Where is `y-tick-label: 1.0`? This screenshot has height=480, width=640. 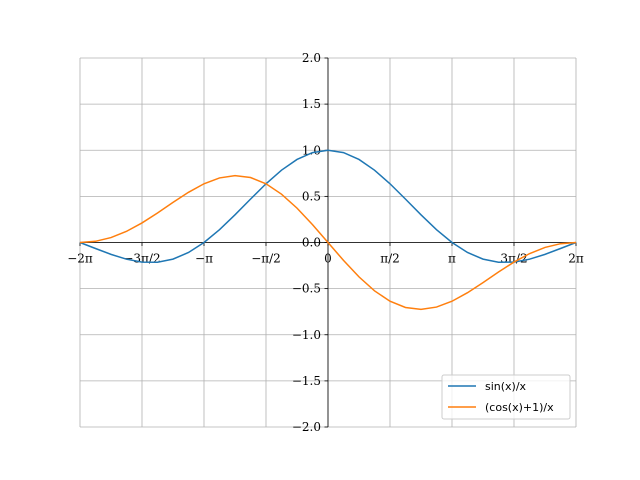 y-tick-label: 1.0 is located at coordinates (311, 150).